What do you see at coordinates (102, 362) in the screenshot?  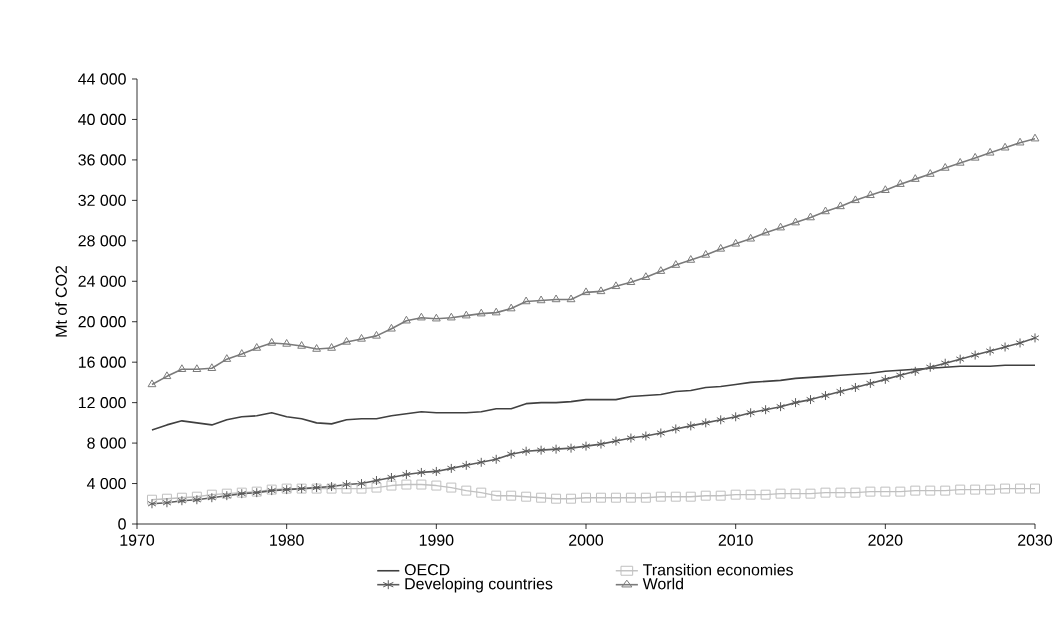 I see `y-tick-label: 16 000` at bounding box center [102, 362].